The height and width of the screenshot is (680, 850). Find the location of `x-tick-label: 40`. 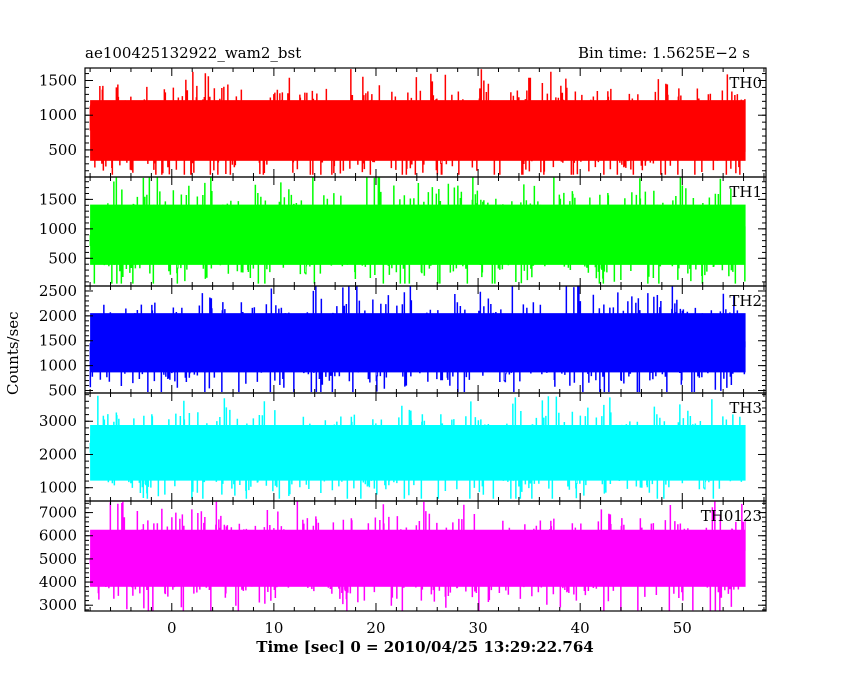

x-tick-label: 40 is located at coordinates (580, 628).